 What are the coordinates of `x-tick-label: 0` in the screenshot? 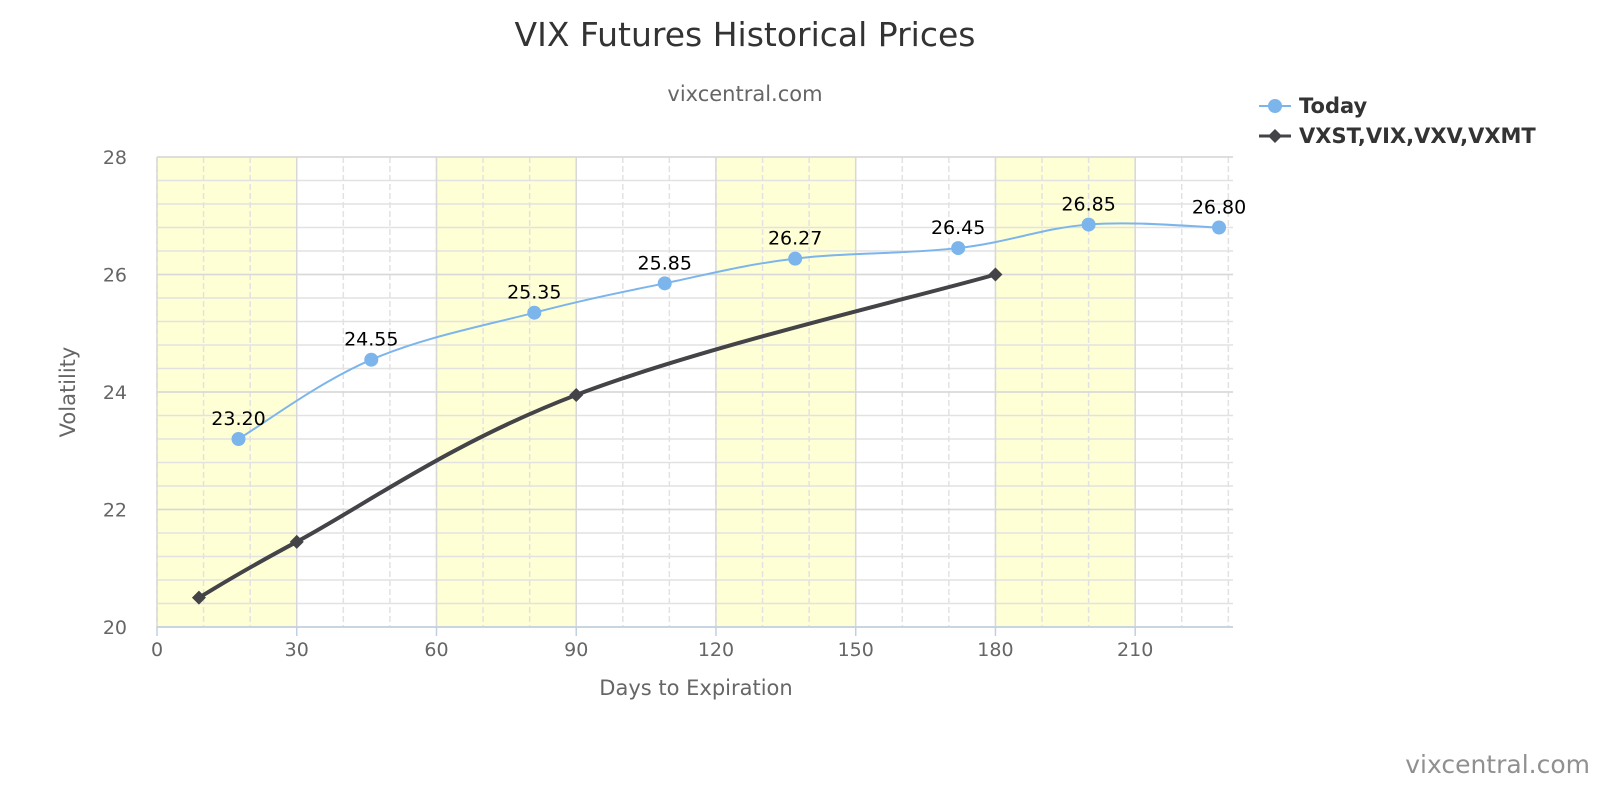 It's located at (157, 650).